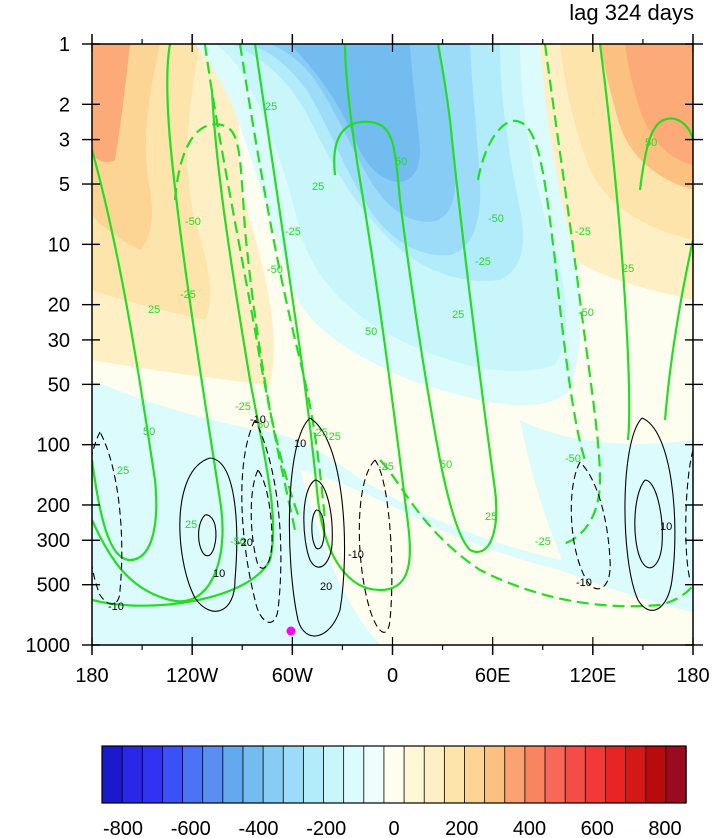 Image resolution: width=714 pixels, height=838 pixels. I want to click on x-tick-label: 60W, so click(292, 676).